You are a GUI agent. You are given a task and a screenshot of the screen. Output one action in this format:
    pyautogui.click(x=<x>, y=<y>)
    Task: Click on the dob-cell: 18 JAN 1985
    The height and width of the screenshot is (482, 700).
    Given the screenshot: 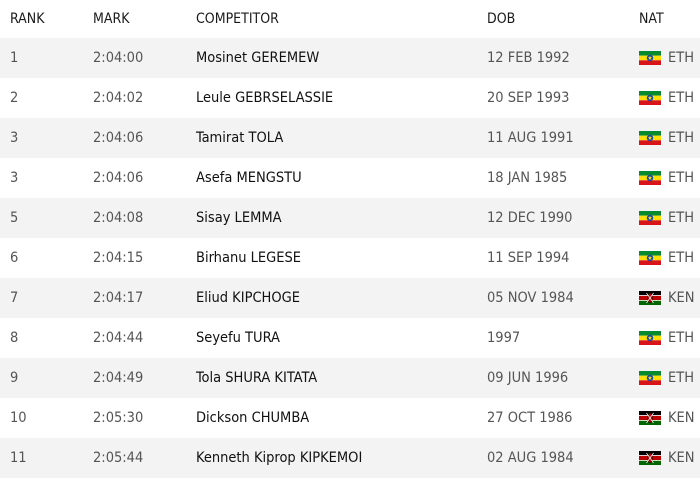 What is the action you would take?
    pyautogui.click(x=527, y=178)
    